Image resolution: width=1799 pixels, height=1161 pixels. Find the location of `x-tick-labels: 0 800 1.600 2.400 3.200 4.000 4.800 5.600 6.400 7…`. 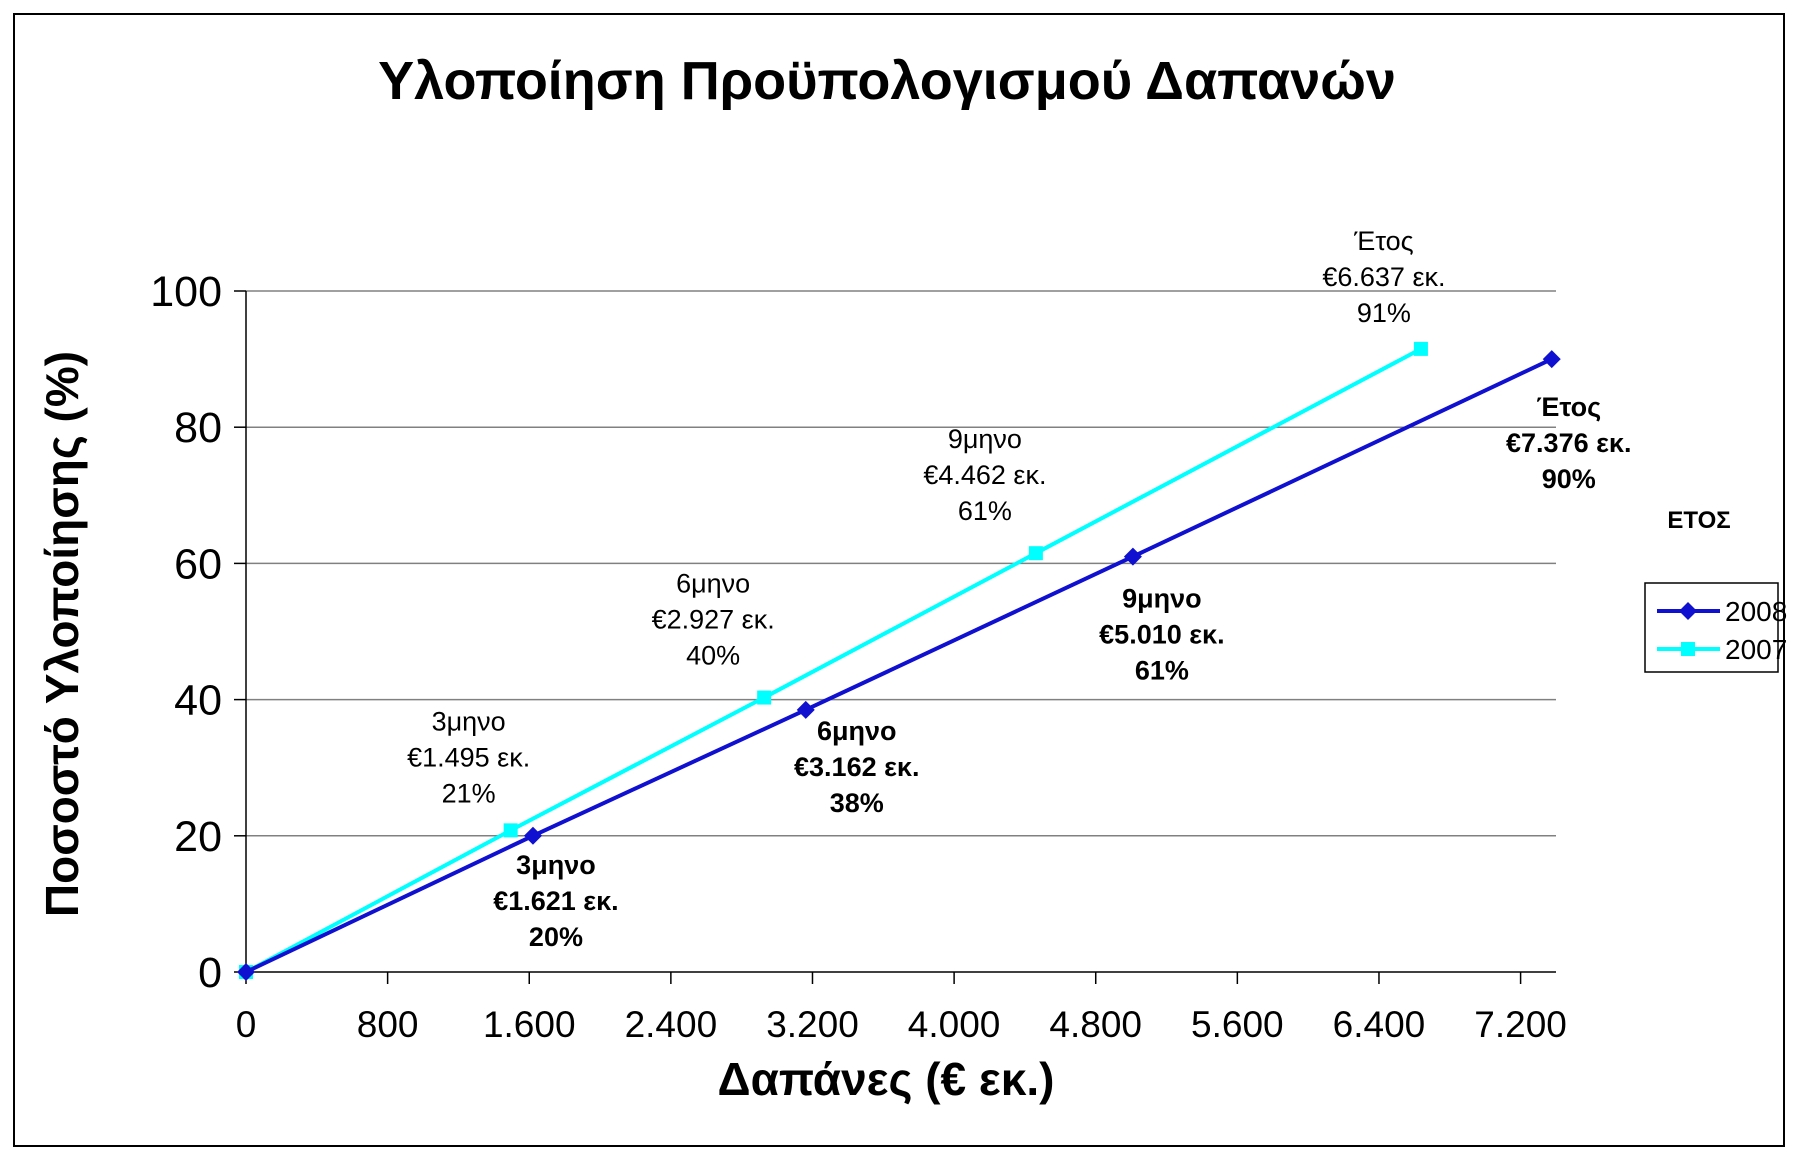

x-tick-labels: 0 800 1.600 2.400 3.200 4.000 4.800 5.600 6.400 7… is located at coordinates (901, 1024).